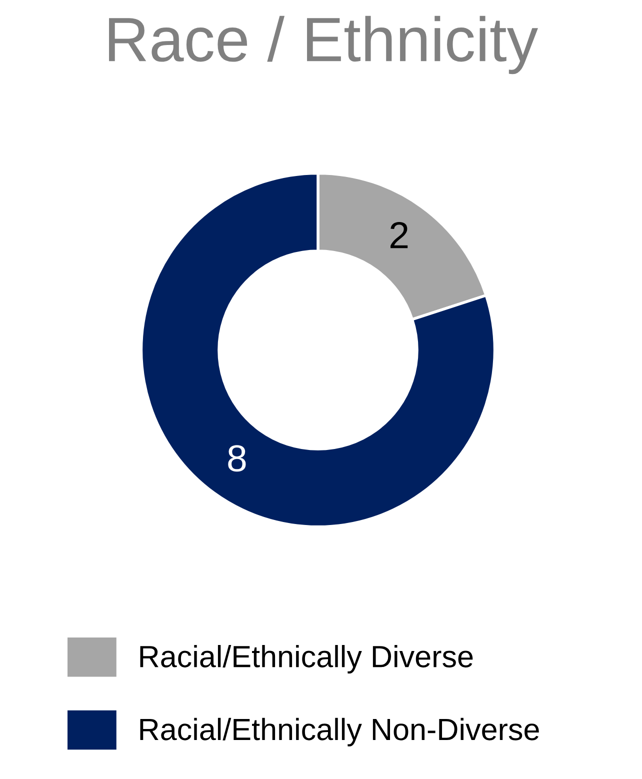 The width and height of the screenshot is (642, 779). Describe the element at coordinates (237, 458) in the screenshot. I see `data-label: 8` at that location.